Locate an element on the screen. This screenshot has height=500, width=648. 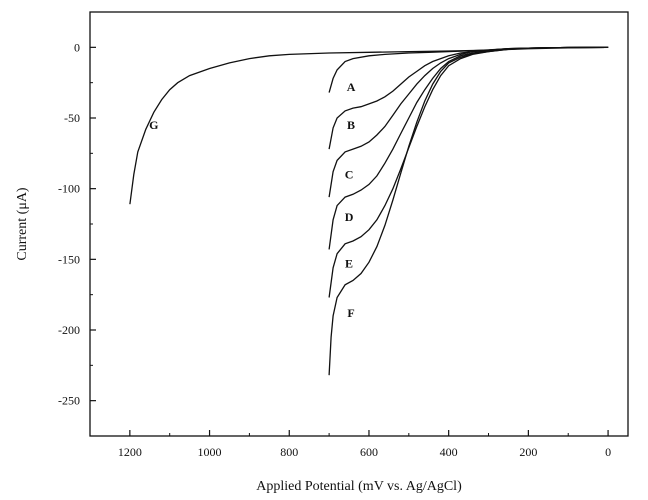
x-tick-label: 1000 is located at coordinates (210, 452).